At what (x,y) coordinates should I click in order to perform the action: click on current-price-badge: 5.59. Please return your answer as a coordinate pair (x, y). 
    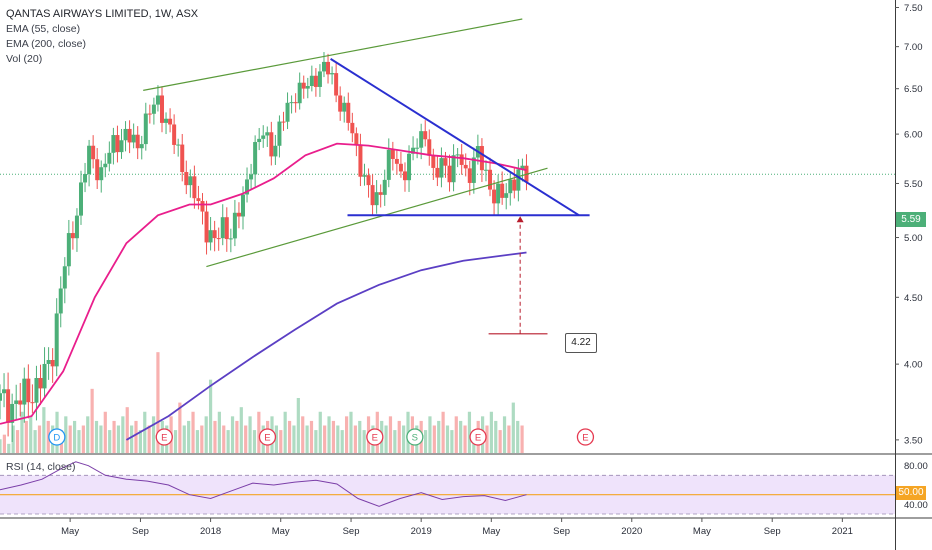
    Looking at the image, I should click on (911, 219).